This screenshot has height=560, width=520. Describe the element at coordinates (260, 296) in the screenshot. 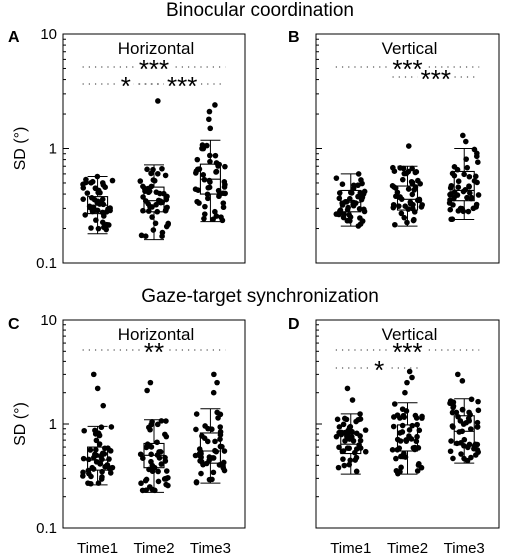

I see `row-title-gaze-target: Gaze-target synchronization` at that location.